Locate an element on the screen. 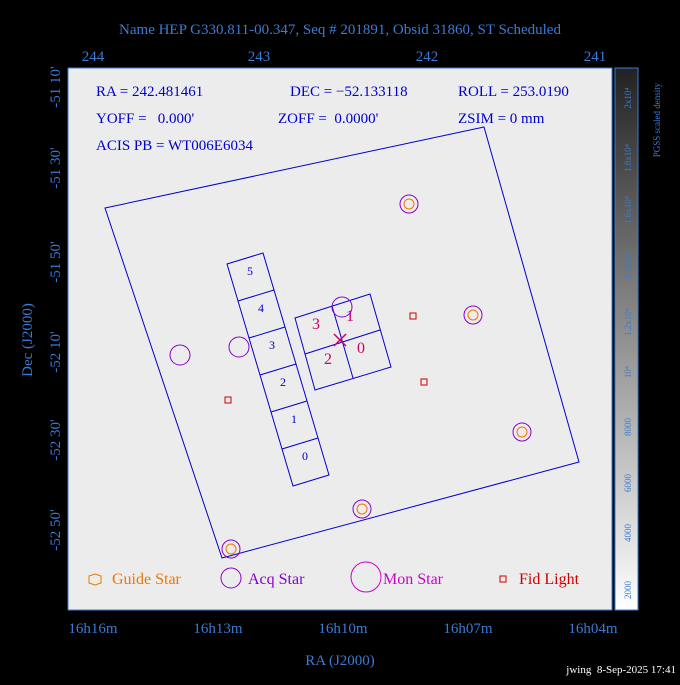 The height and width of the screenshot is (685, 680). info-line: ZSIM = 0 mm is located at coordinates (501, 119).